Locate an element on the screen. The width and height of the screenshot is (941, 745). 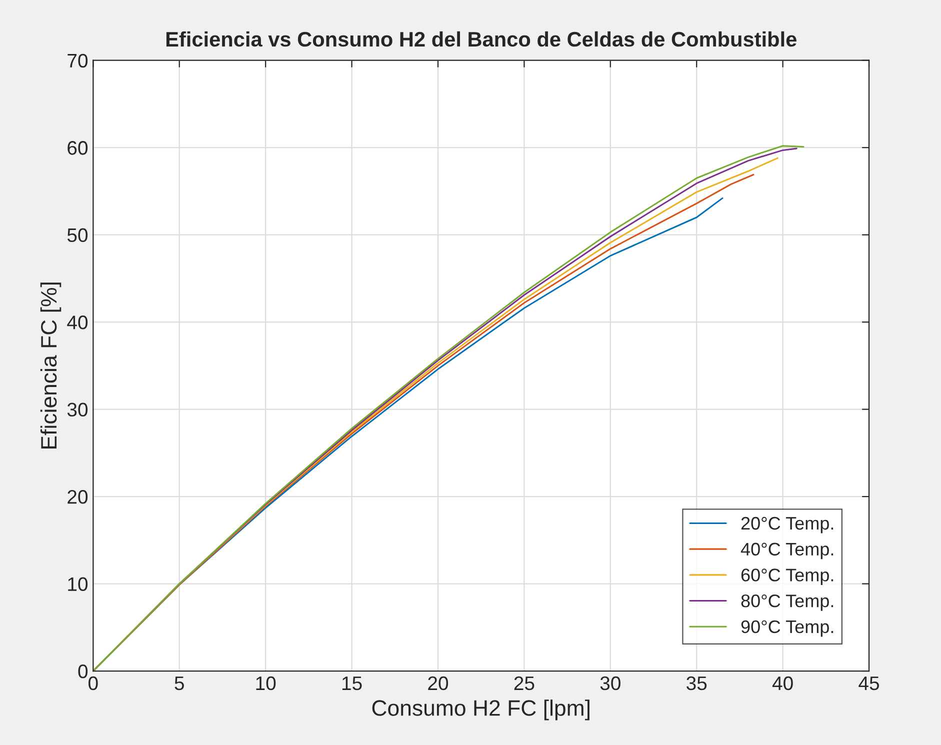
legend-label: 20°C Temp. is located at coordinates (787, 525).